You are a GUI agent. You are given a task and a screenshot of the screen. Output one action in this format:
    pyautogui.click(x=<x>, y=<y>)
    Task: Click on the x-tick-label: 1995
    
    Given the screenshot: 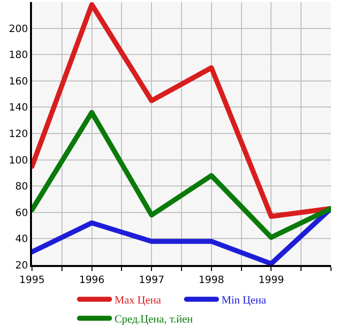 What is the action you would take?
    pyautogui.click(x=32, y=280)
    